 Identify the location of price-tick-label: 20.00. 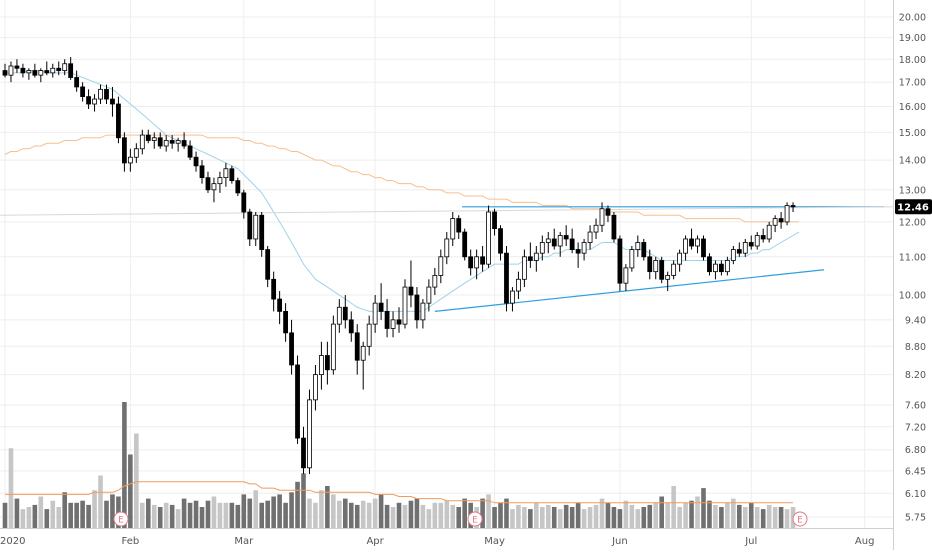
(912, 18).